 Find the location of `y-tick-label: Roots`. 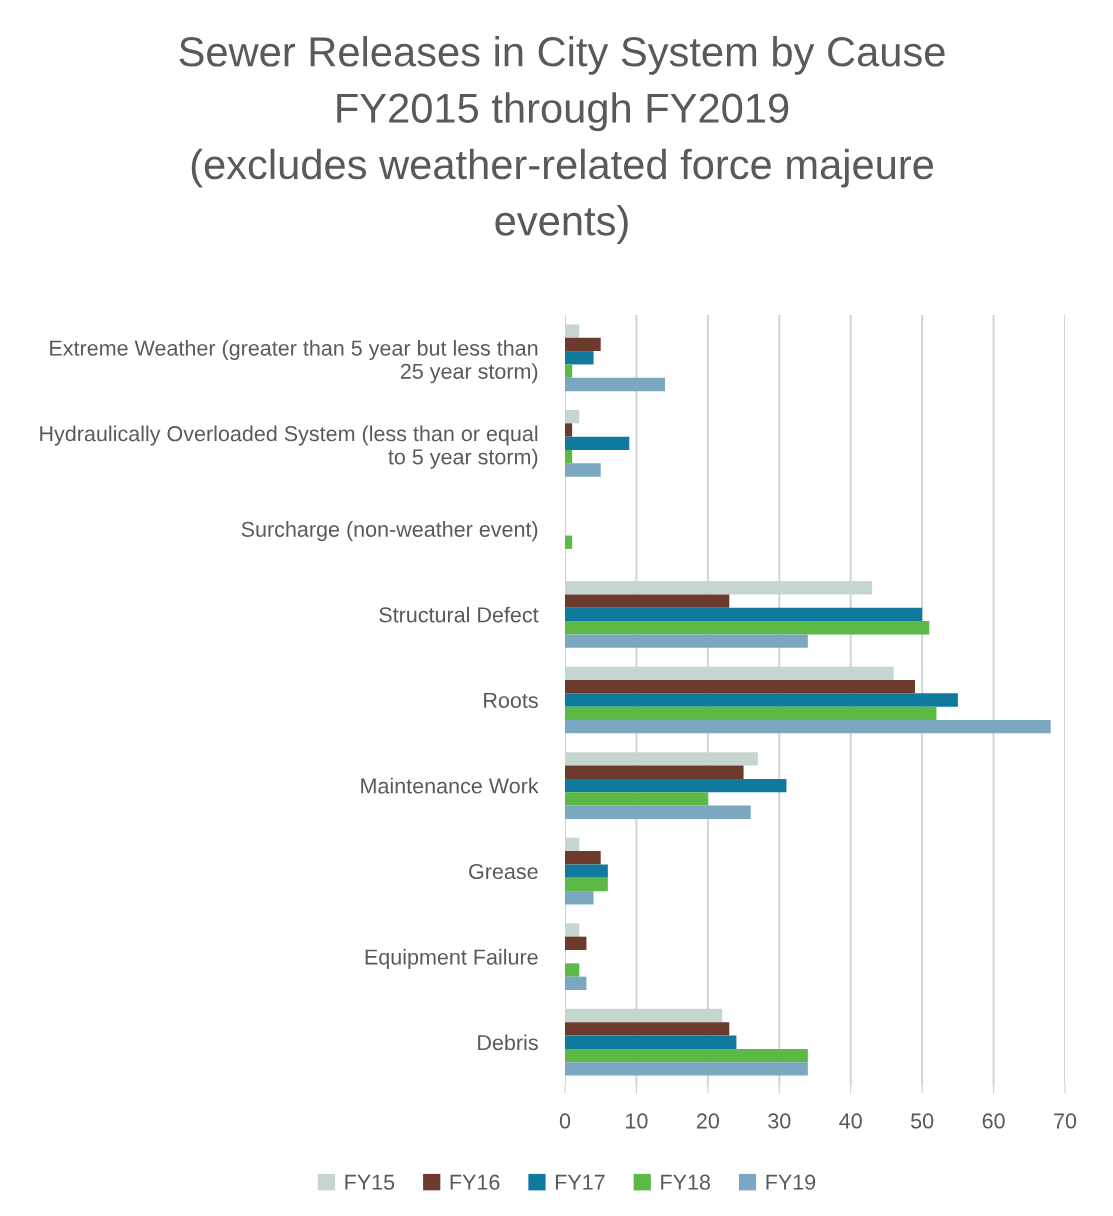

y-tick-label: Roots is located at coordinates (511, 700).